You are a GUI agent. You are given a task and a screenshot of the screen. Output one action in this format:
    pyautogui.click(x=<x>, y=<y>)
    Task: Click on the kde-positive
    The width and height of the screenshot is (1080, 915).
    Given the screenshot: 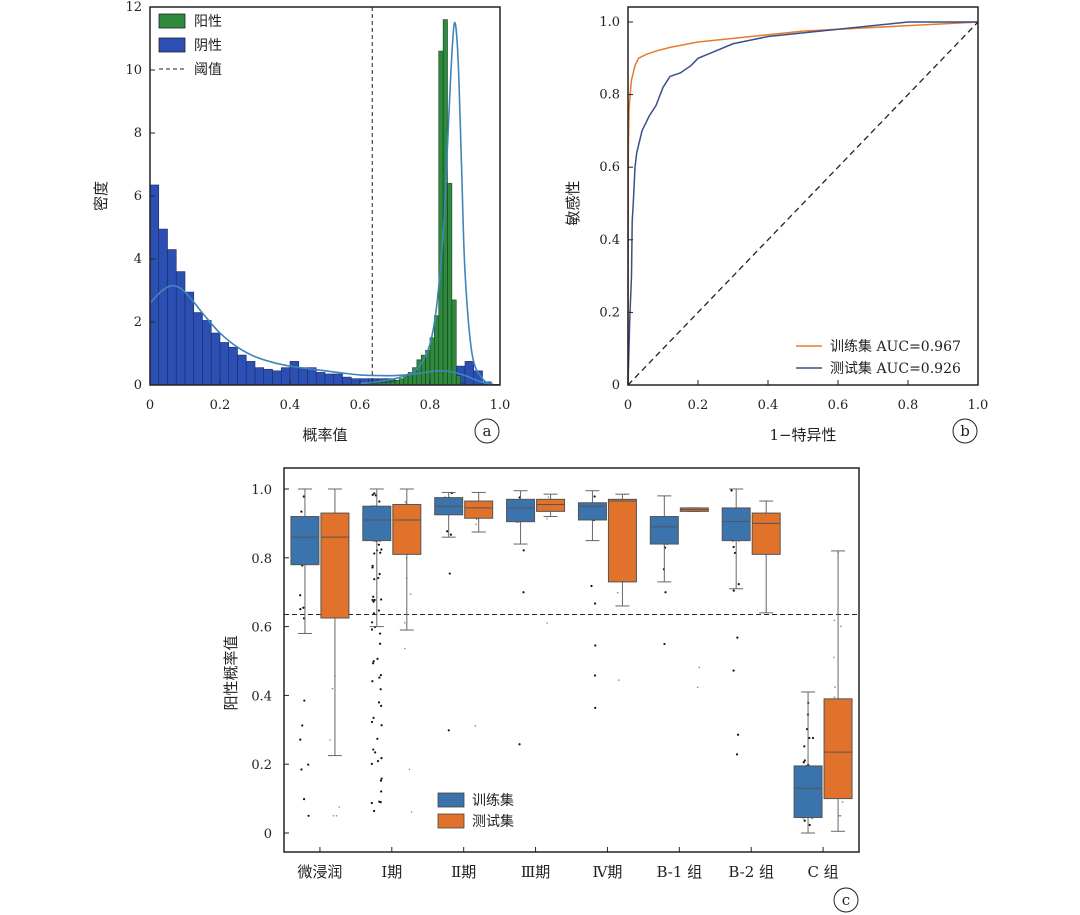 What is the action you would take?
    pyautogui.click(x=426, y=203)
    